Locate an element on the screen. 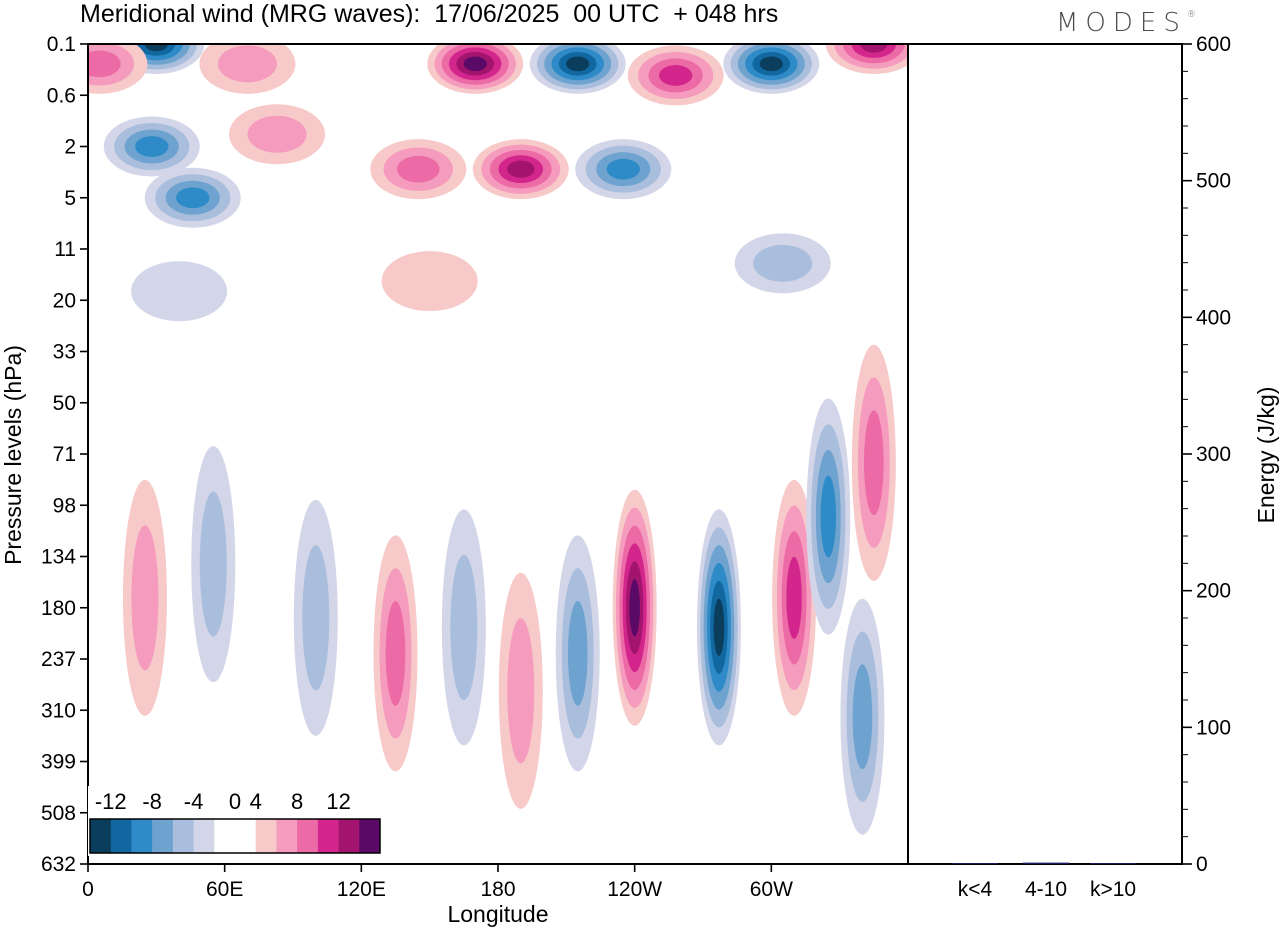 The width and height of the screenshot is (1280, 930). y-axis-title: Pressure levels (hPa) is located at coordinates (13, 455).